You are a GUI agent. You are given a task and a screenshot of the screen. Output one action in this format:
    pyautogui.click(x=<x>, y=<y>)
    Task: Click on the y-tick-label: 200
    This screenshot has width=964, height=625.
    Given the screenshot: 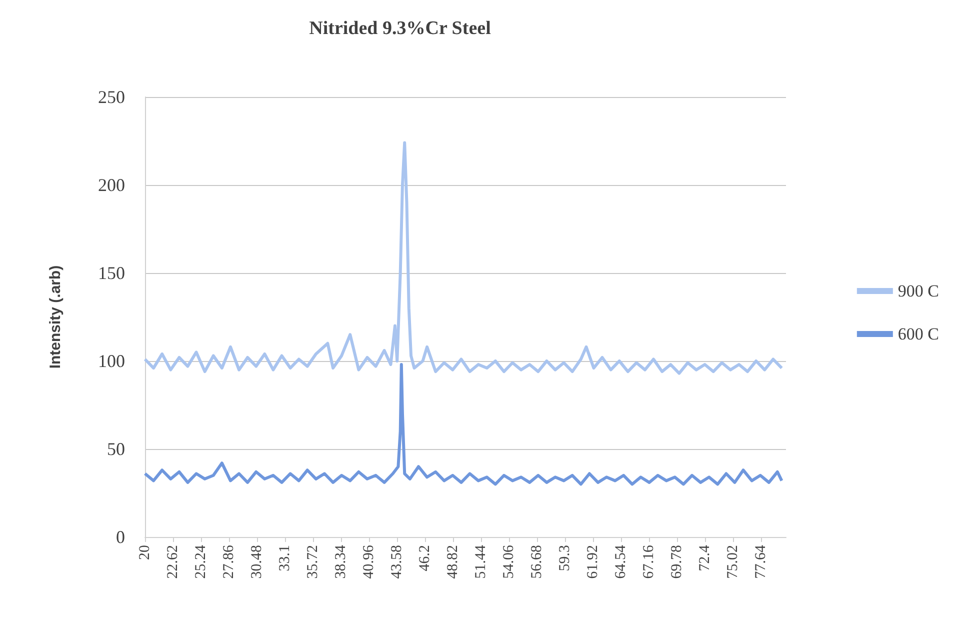 What is the action you would take?
    pyautogui.click(x=111, y=185)
    